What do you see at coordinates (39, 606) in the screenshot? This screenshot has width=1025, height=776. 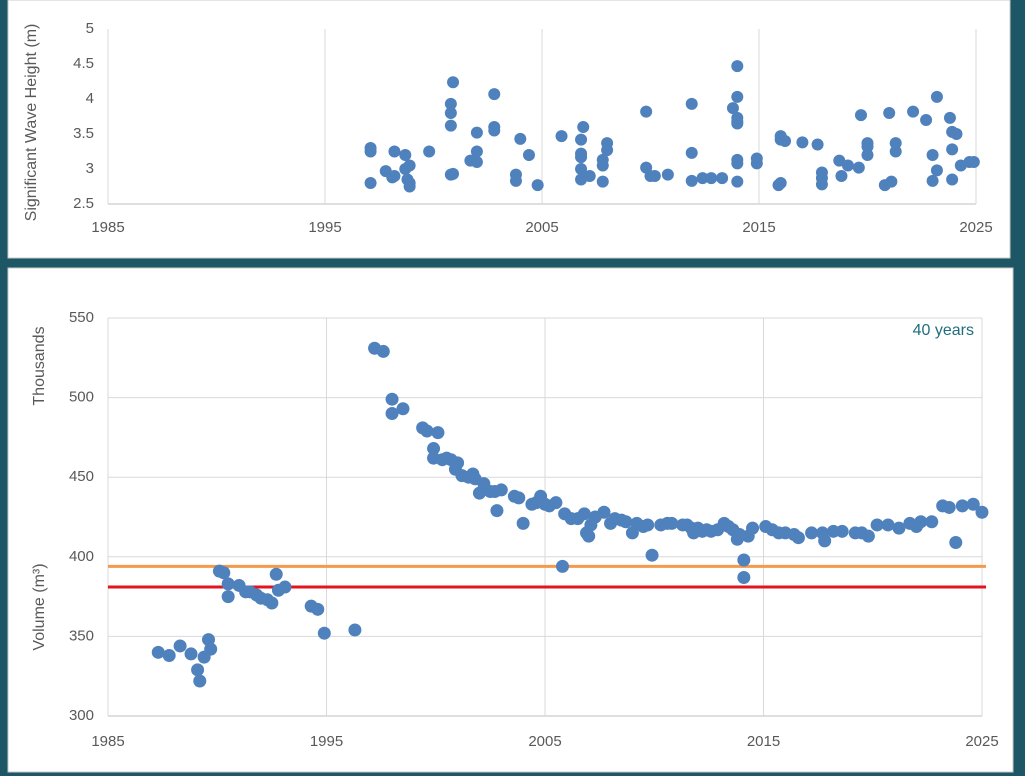 I see `y-axis-label: Volume (m³)` at bounding box center [39, 606].